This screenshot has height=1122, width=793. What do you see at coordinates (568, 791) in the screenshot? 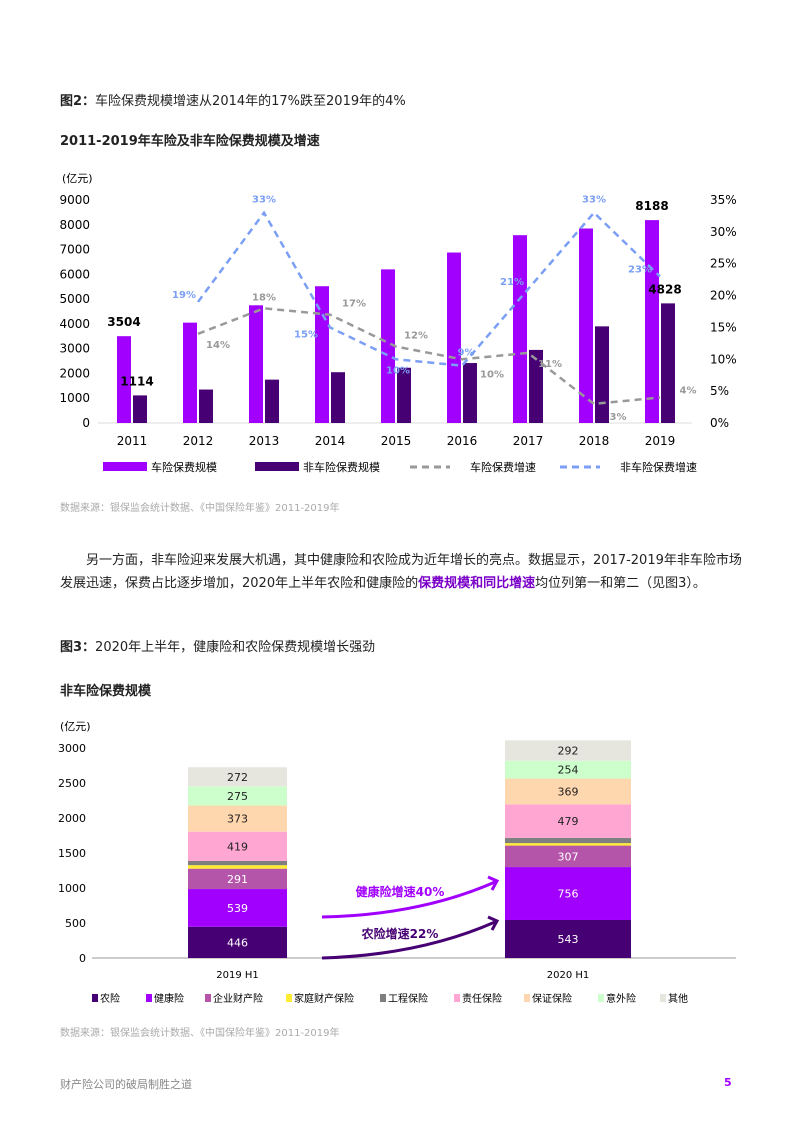
I see `segment-data-label: 369` at bounding box center [568, 791].